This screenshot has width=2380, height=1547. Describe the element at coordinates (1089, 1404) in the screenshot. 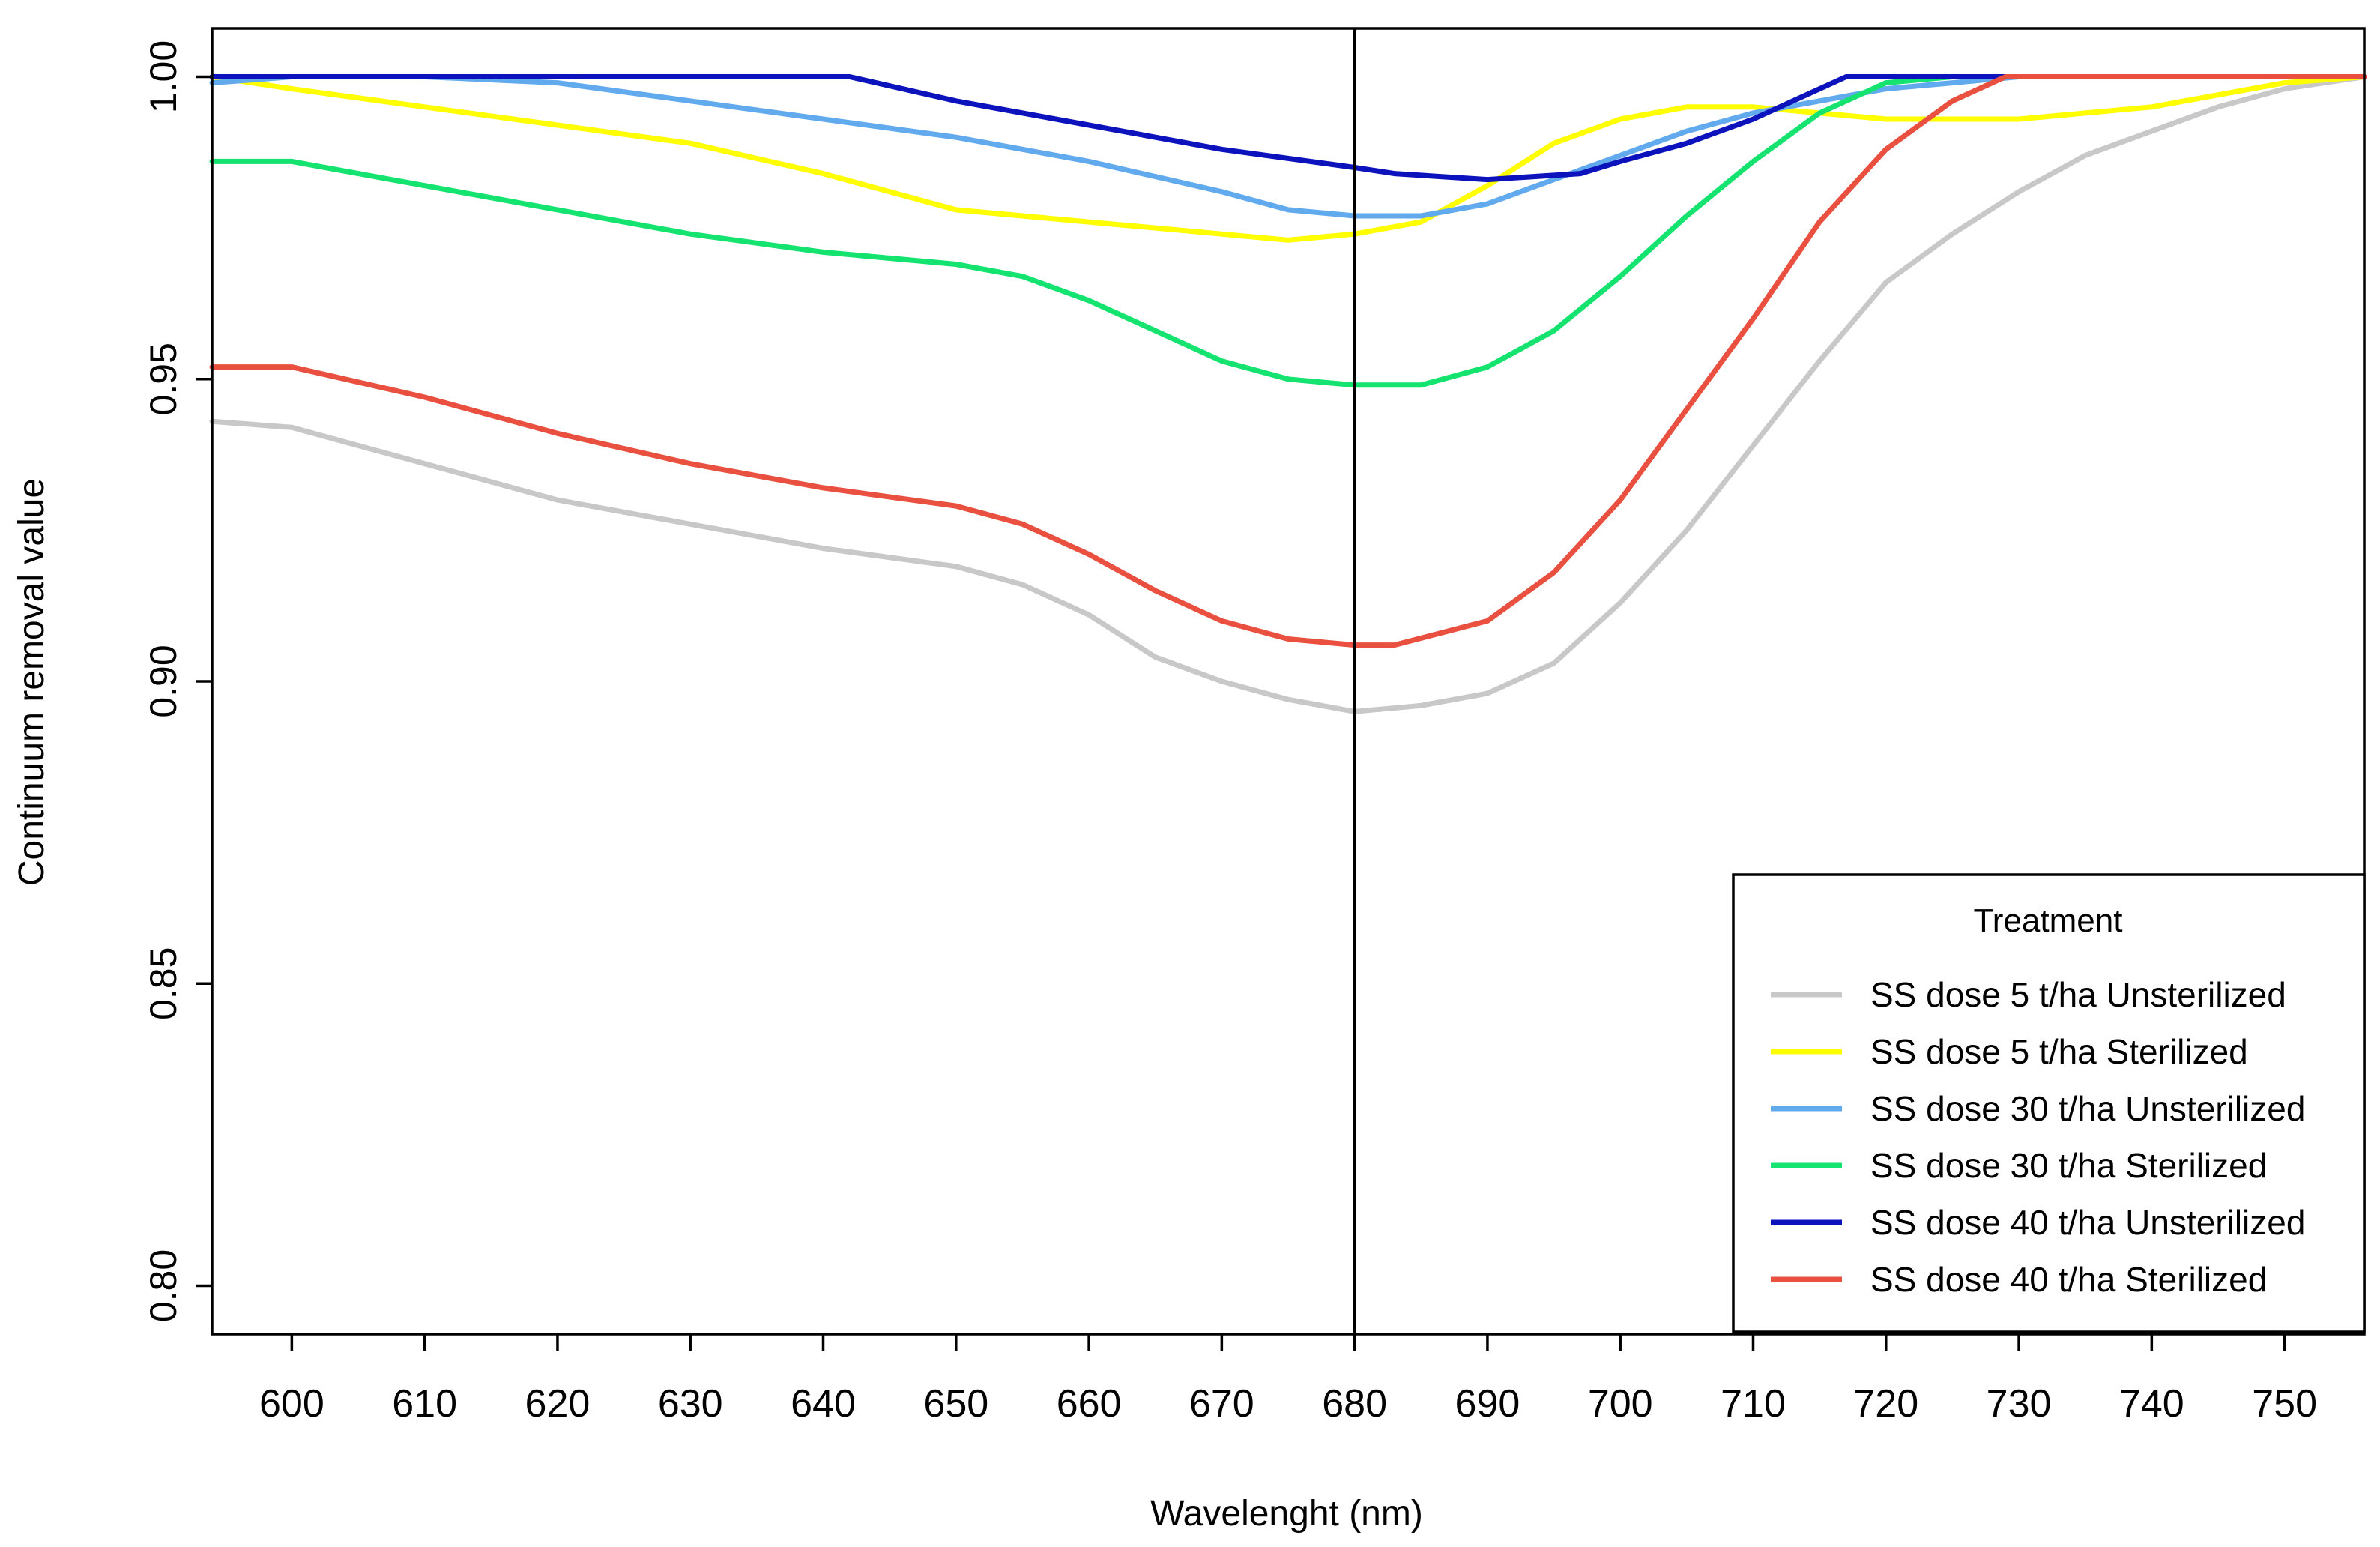

I see `x-tick-label-660: 660` at that location.